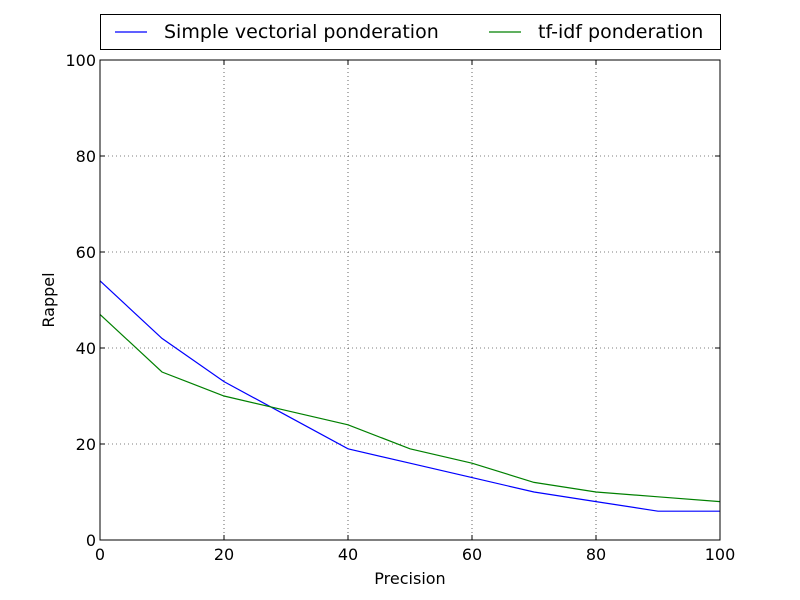 Image resolution: width=800 pixels, height=600 pixels. What do you see at coordinates (596, 554) in the screenshot?
I see `x-tick-label: 80` at bounding box center [596, 554].